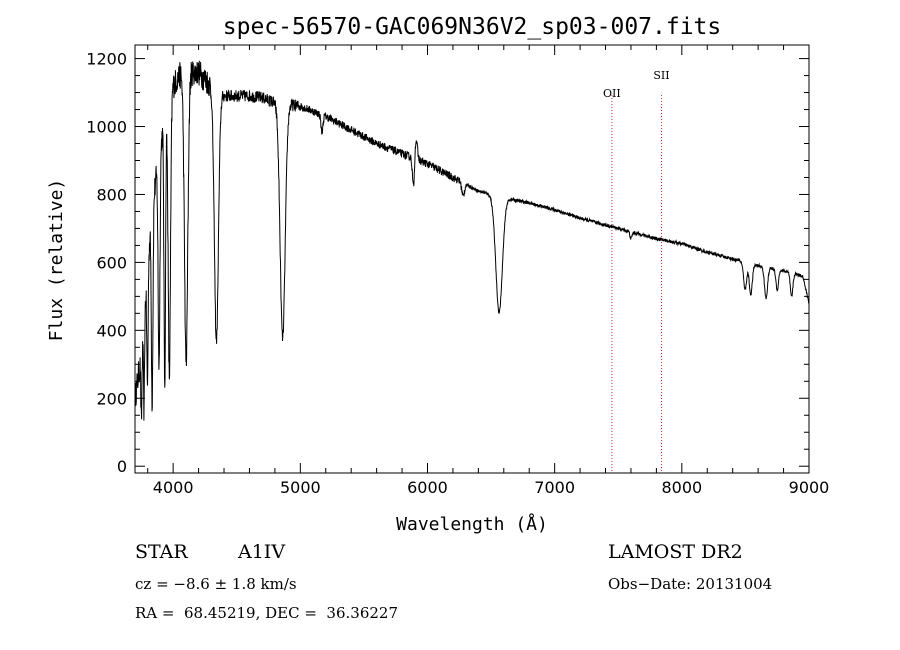 The width and height of the screenshot is (900, 650). Describe the element at coordinates (636, 271) in the screenshot. I see `line-markers: OII SII` at that location.